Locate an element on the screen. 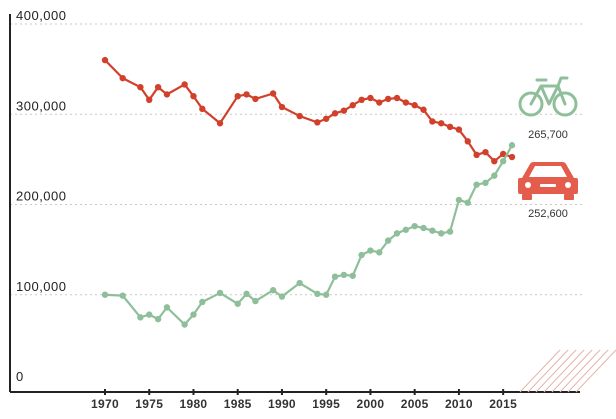  y-tick-label: 300,000 is located at coordinates (41, 105).